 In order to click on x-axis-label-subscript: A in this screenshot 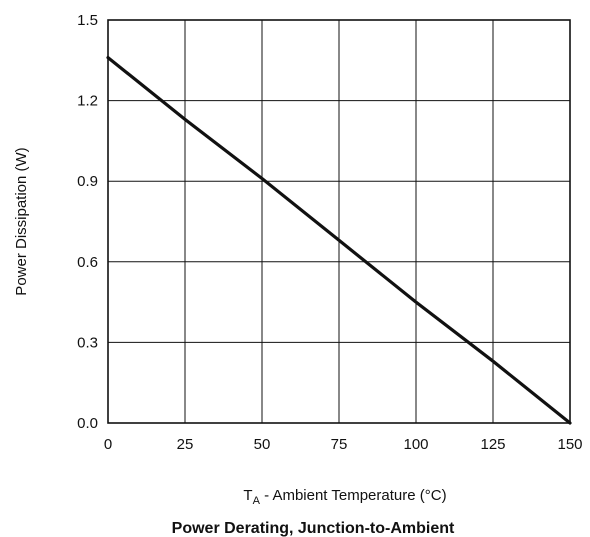, I will do `click(257, 501)`.